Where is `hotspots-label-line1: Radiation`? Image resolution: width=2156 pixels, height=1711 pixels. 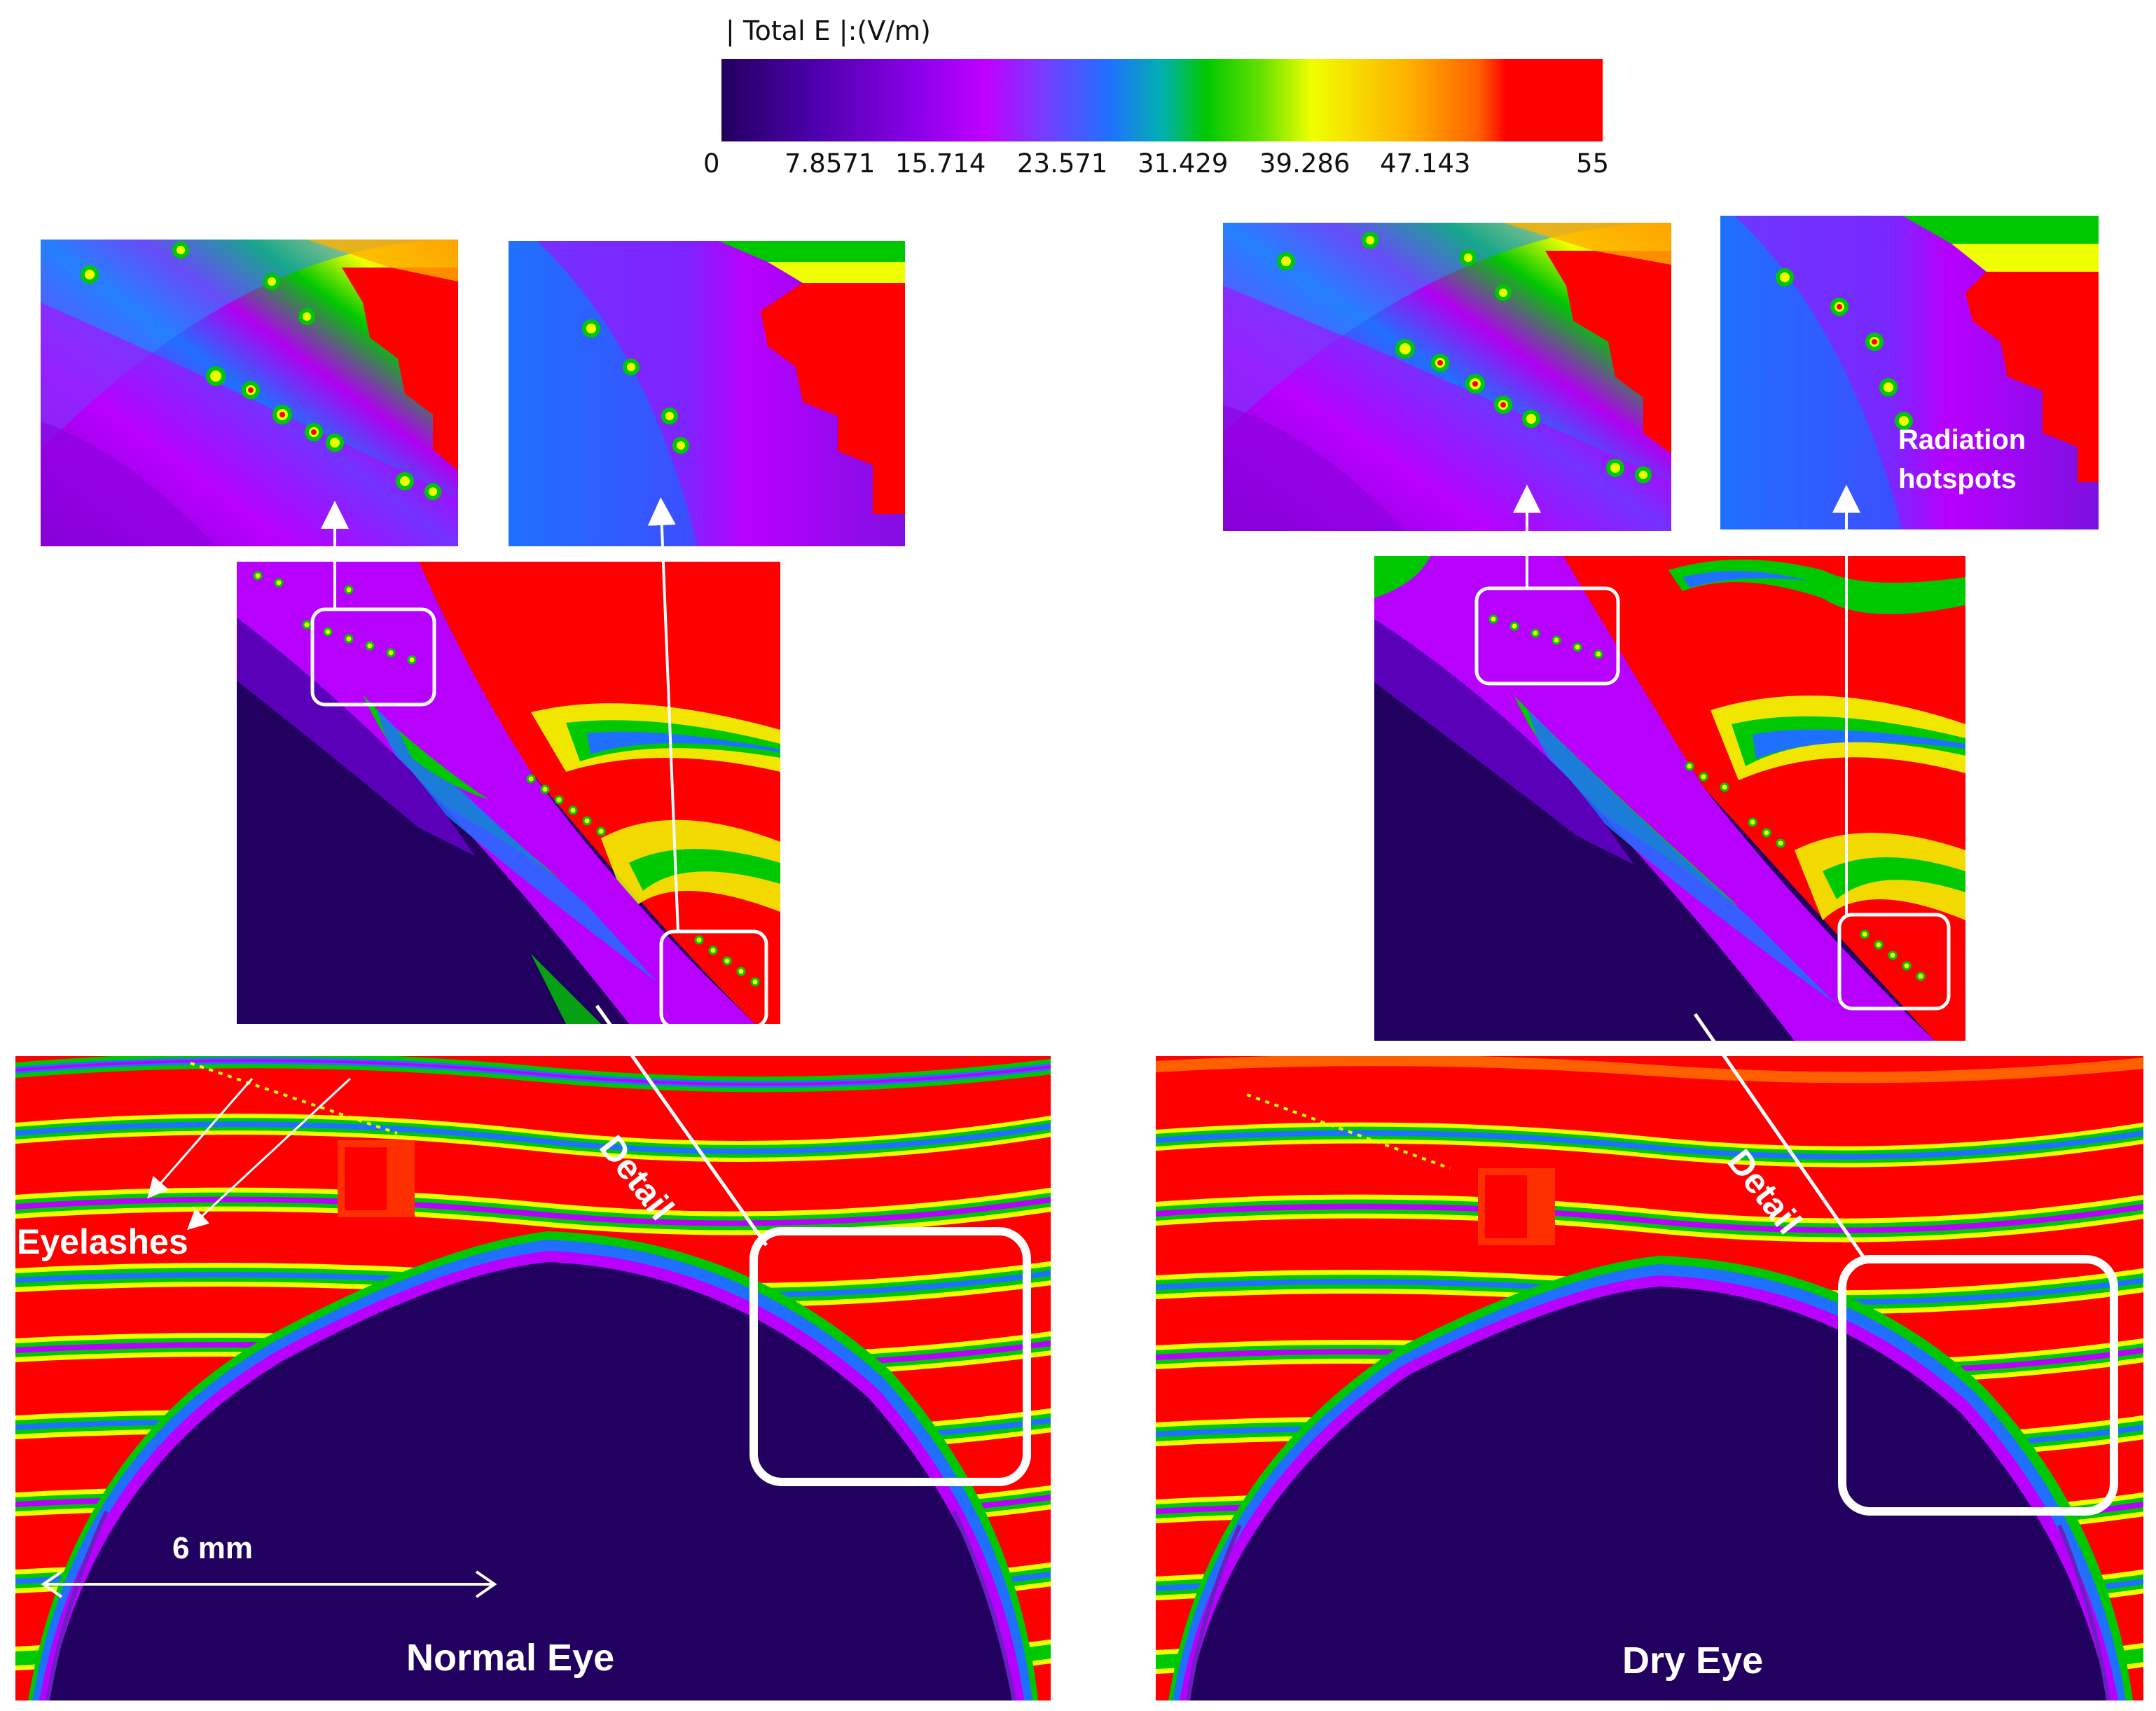
hotspots-label-line1: Radiation is located at coordinates (1962, 440).